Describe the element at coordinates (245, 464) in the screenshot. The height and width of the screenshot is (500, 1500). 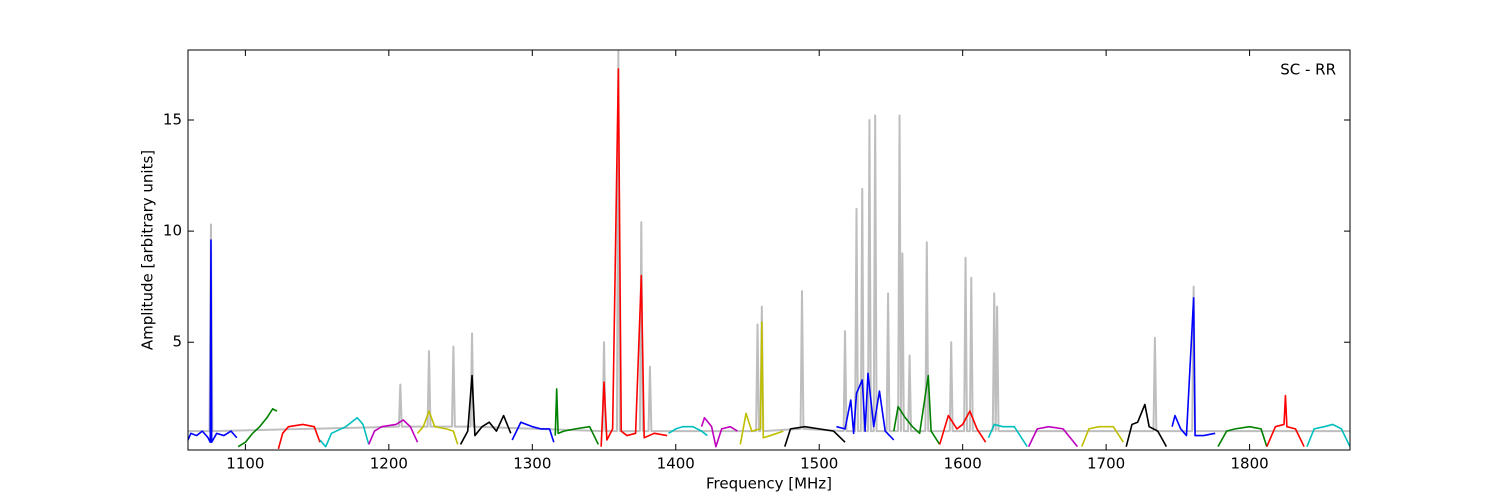
I see `x-tick-label: 1100` at that location.